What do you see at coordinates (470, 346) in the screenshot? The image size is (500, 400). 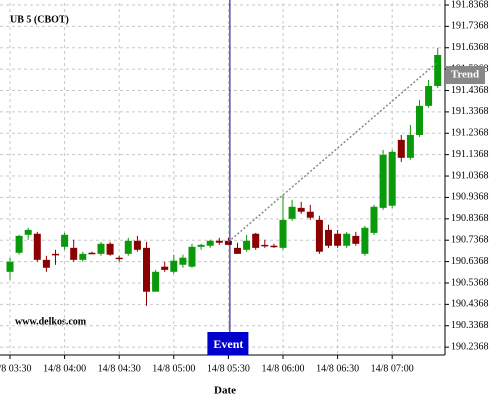 I see `y-tick-label: 190.2368` at bounding box center [470, 346].